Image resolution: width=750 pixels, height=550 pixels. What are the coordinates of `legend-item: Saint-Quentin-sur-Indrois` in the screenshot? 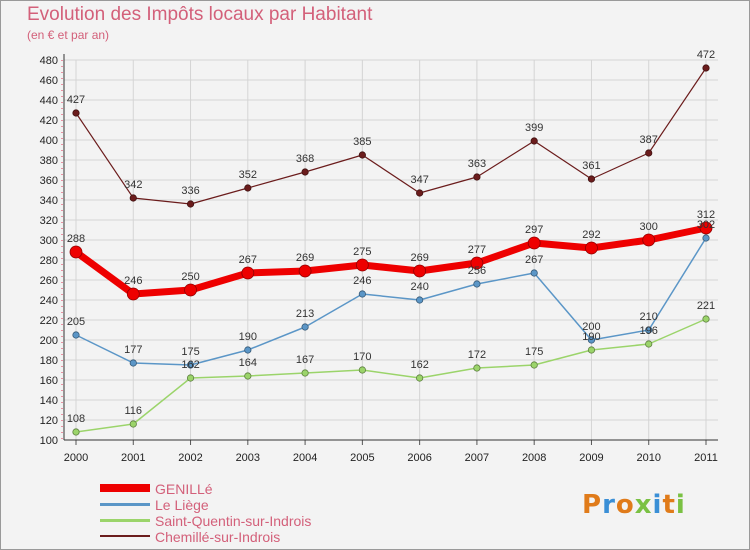 It's located at (250, 521).